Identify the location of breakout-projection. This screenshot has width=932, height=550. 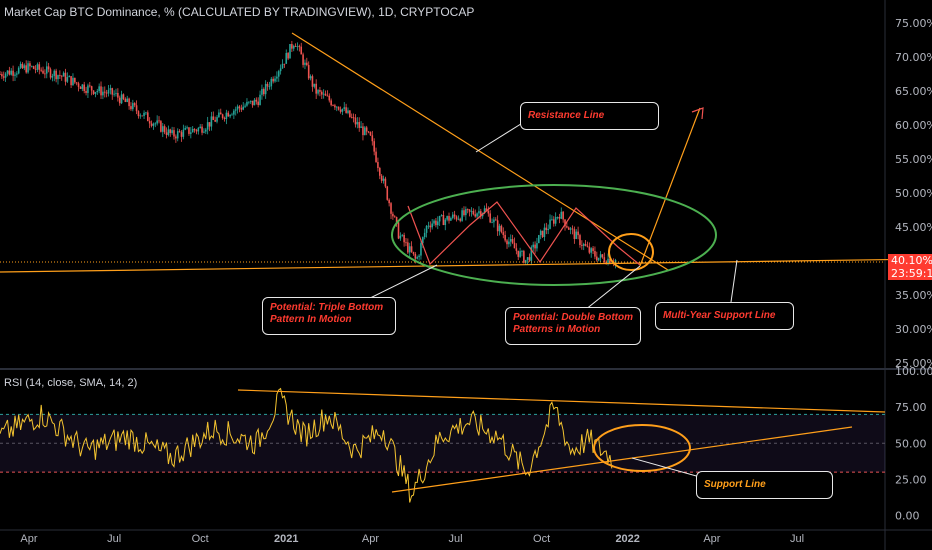
(670, 187).